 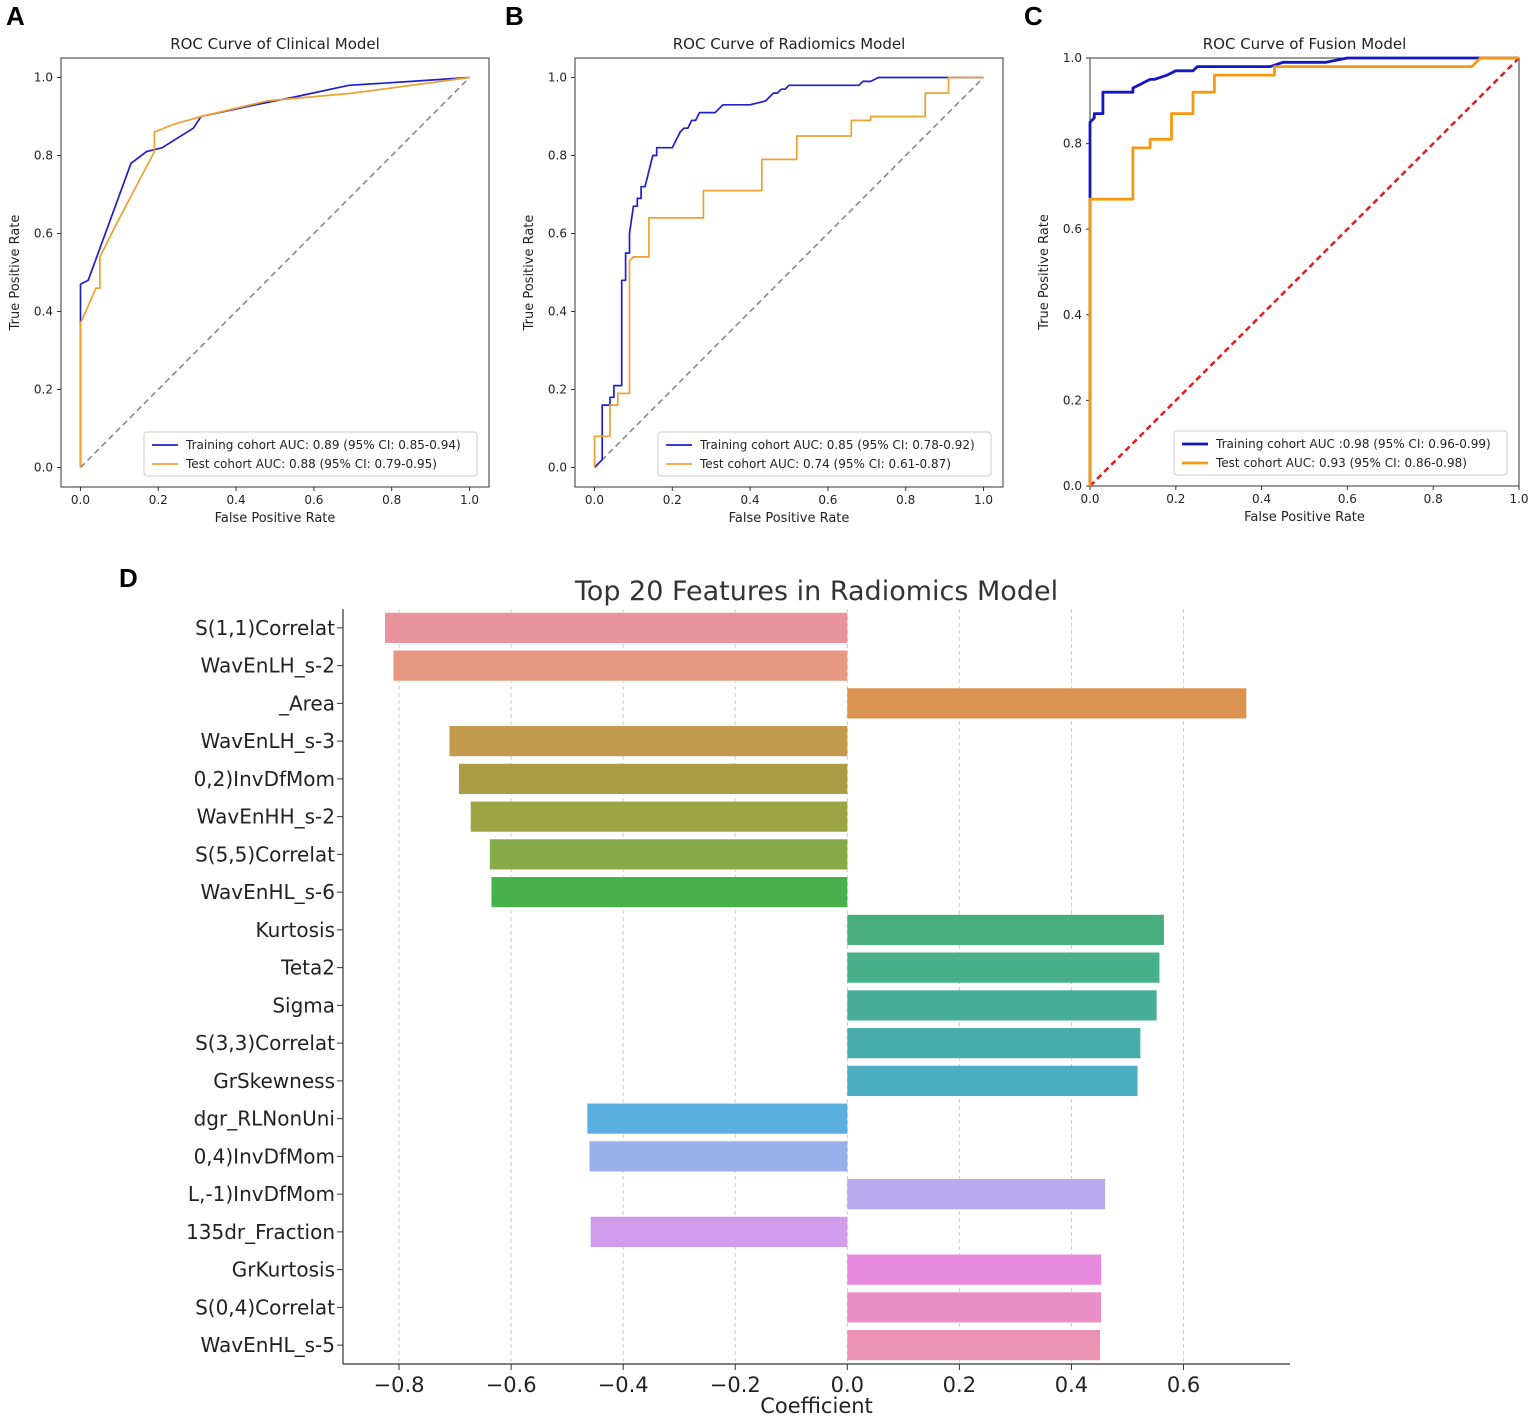 I want to click on y-tick-label-b: 0.0, so click(x=557, y=468).